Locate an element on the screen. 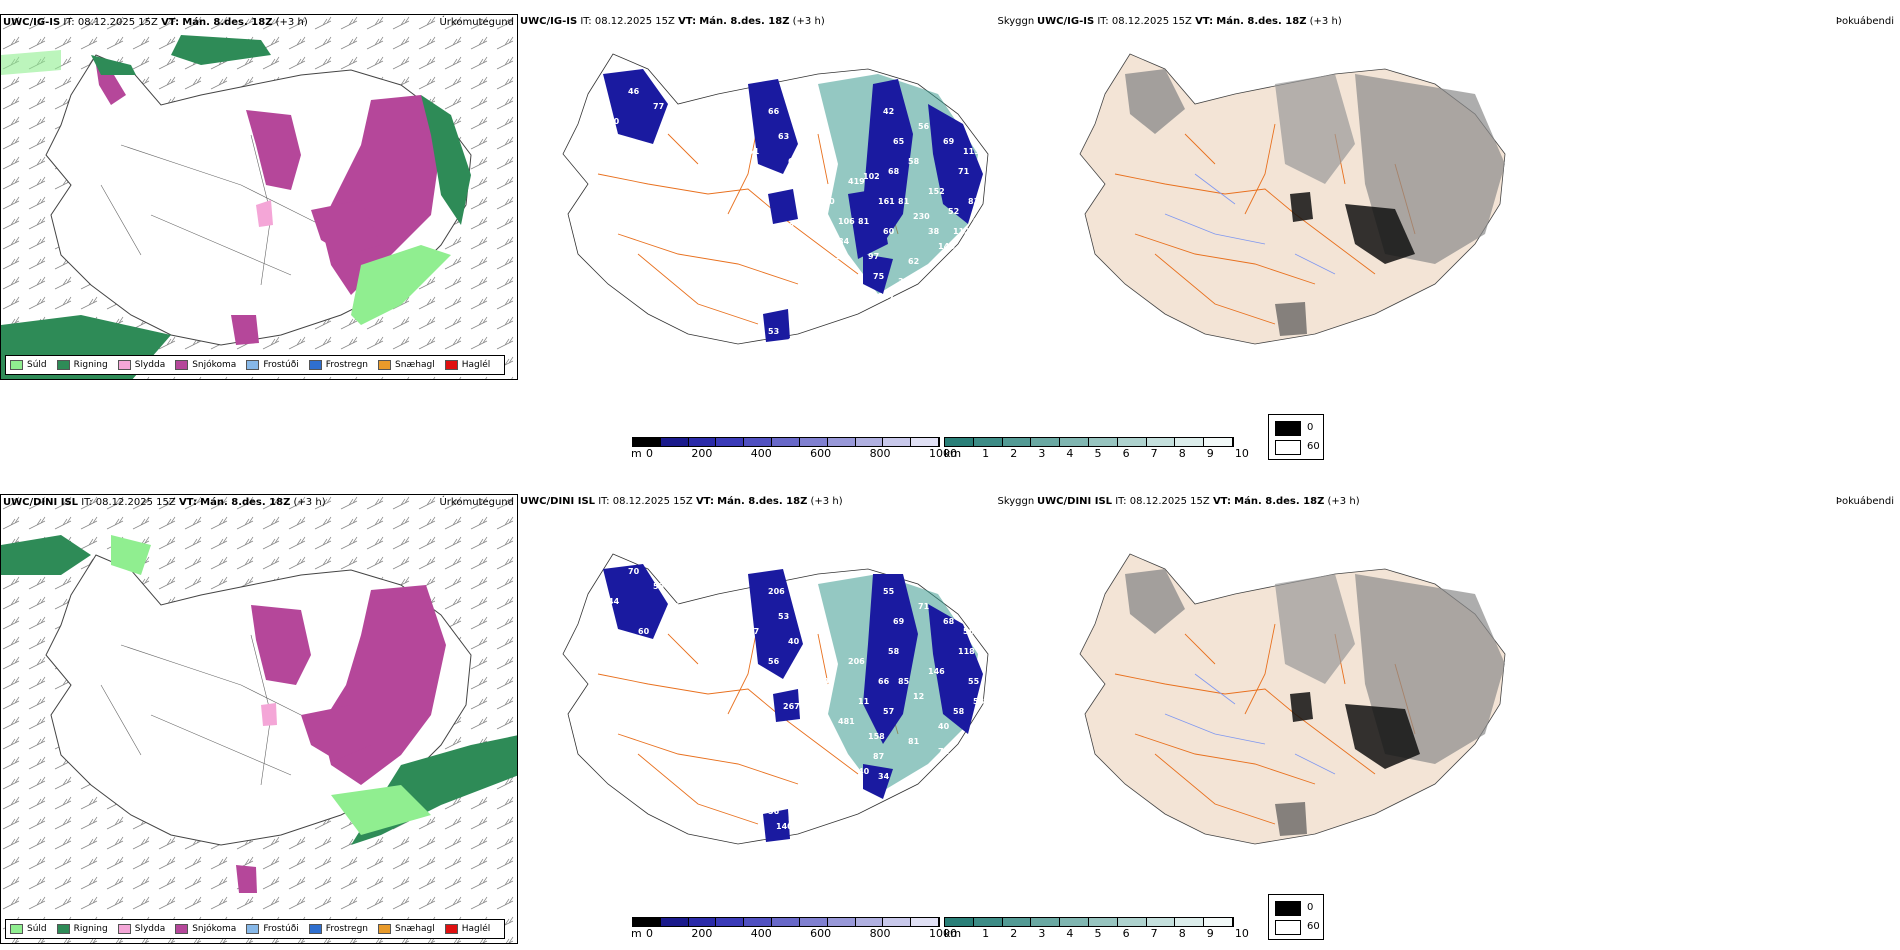  vis-value-label: 51 is located at coordinates (754, 151).